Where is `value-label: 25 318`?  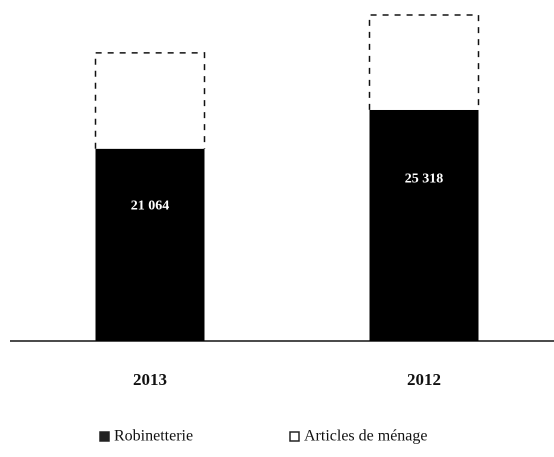 value-label: 25 318 is located at coordinates (424, 178).